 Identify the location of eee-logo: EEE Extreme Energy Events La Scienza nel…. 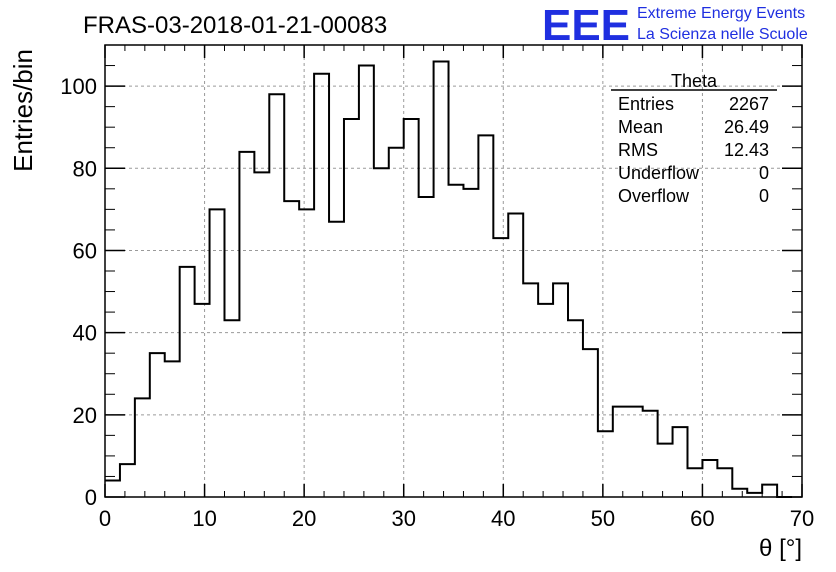
(675, 25).